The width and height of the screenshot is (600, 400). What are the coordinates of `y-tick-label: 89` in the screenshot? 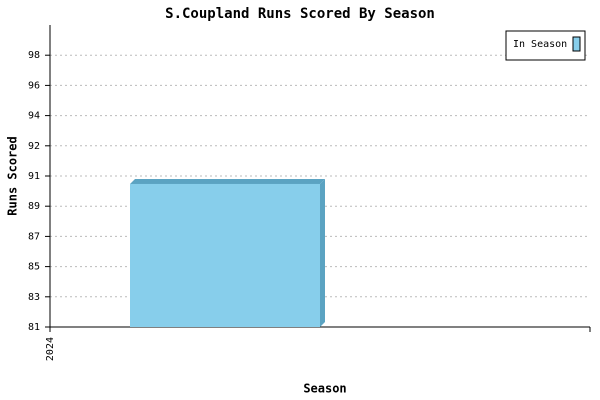 It's located at (34, 206).